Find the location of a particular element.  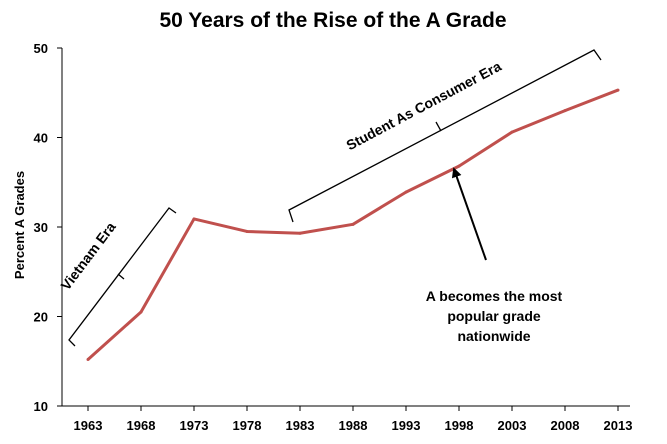

data-point-1963 is located at coordinates (88, 359).